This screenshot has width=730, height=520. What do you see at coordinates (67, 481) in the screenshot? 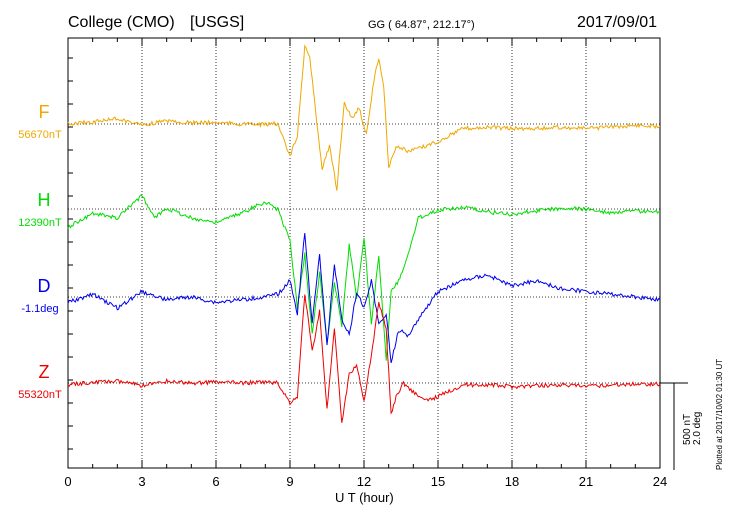
I see `x-tick-label: 0` at bounding box center [67, 481].